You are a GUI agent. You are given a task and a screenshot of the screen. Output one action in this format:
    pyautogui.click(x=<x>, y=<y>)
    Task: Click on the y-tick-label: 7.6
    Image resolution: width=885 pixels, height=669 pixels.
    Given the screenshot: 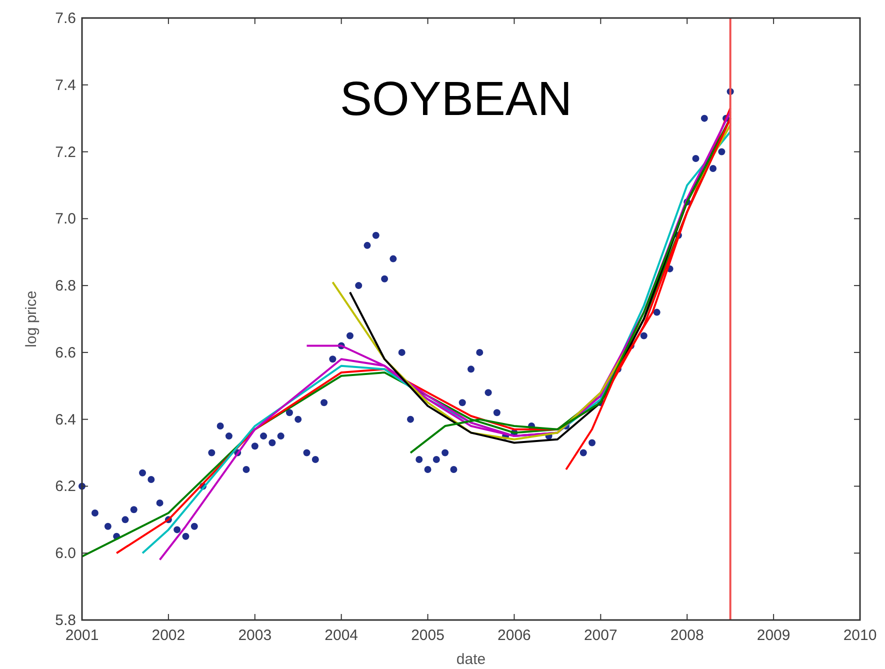 What is the action you would take?
    pyautogui.click(x=65, y=18)
    